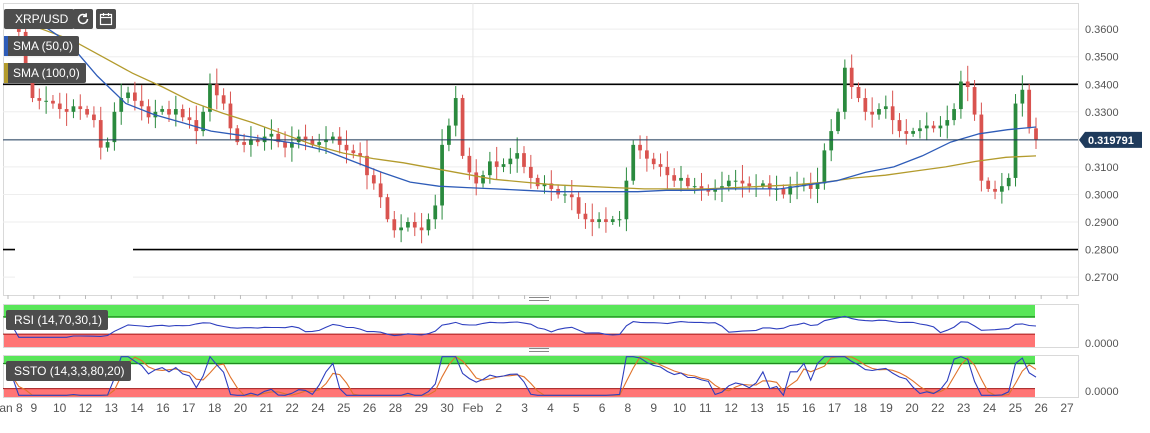 The width and height of the screenshot is (1150, 433). I want to click on x-tick-label: 14, so click(137, 408).